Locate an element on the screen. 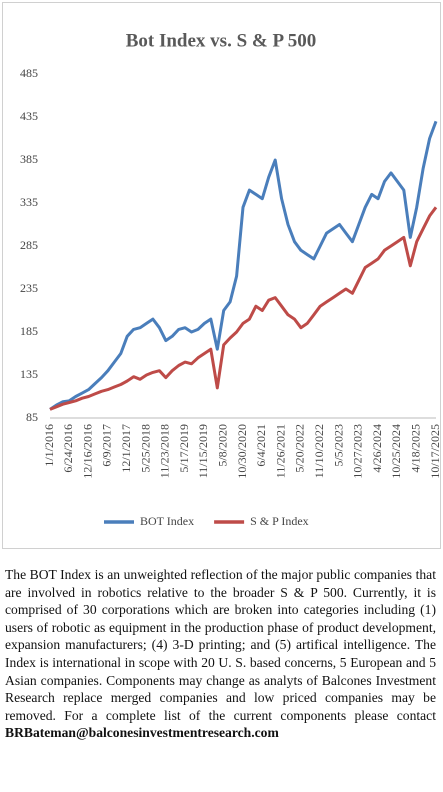  x-tick-label: 10/30/2020 is located at coordinates (242, 451).